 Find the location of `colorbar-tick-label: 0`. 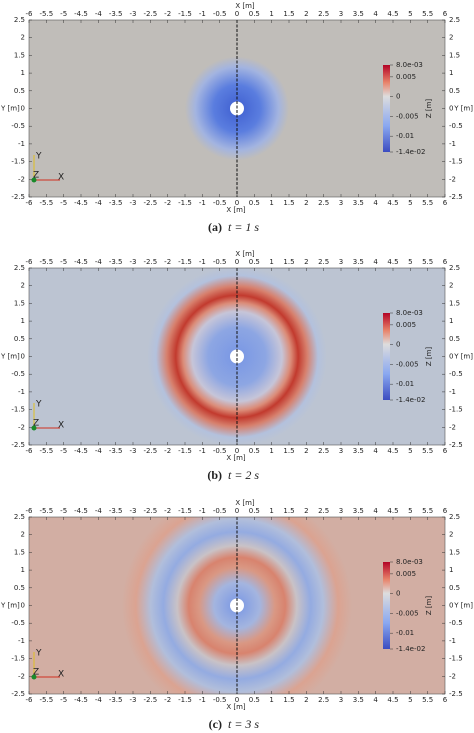

colorbar-tick-label: 0 is located at coordinates (398, 97).